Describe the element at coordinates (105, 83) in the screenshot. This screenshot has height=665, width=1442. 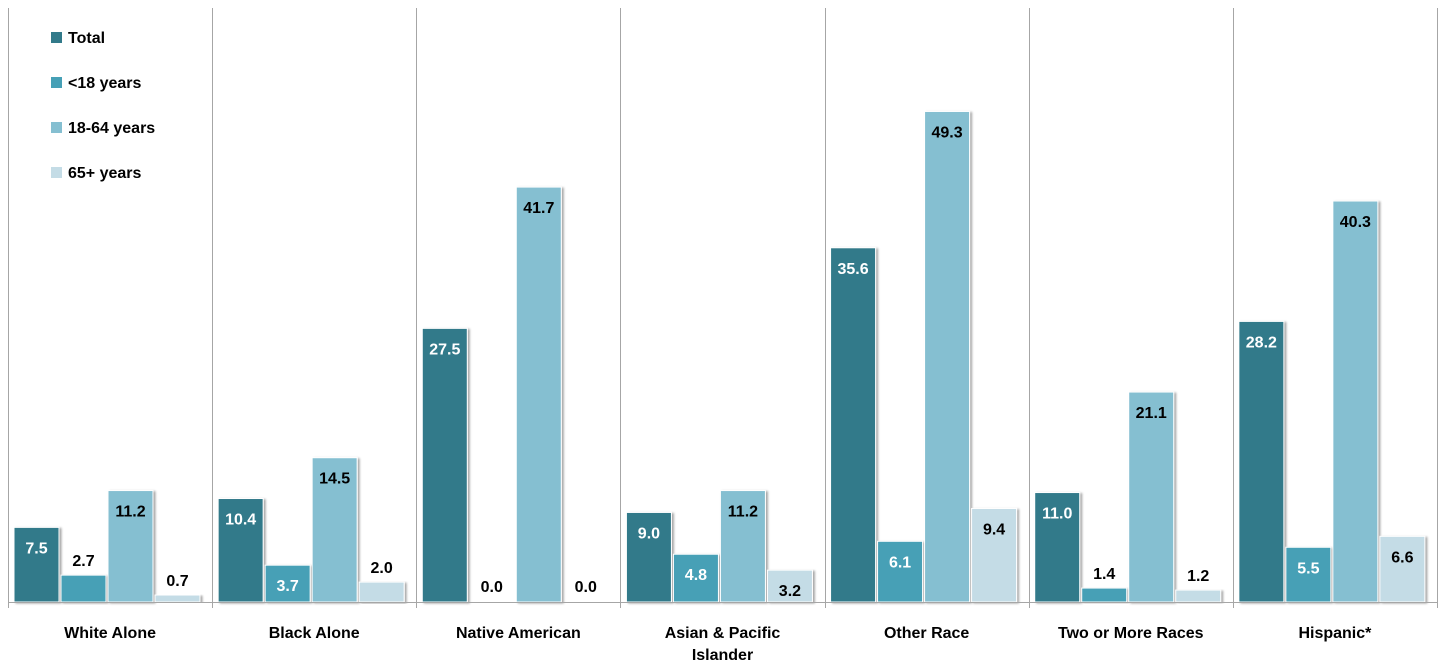
I see `legend-label-18-years: <18 years` at that location.